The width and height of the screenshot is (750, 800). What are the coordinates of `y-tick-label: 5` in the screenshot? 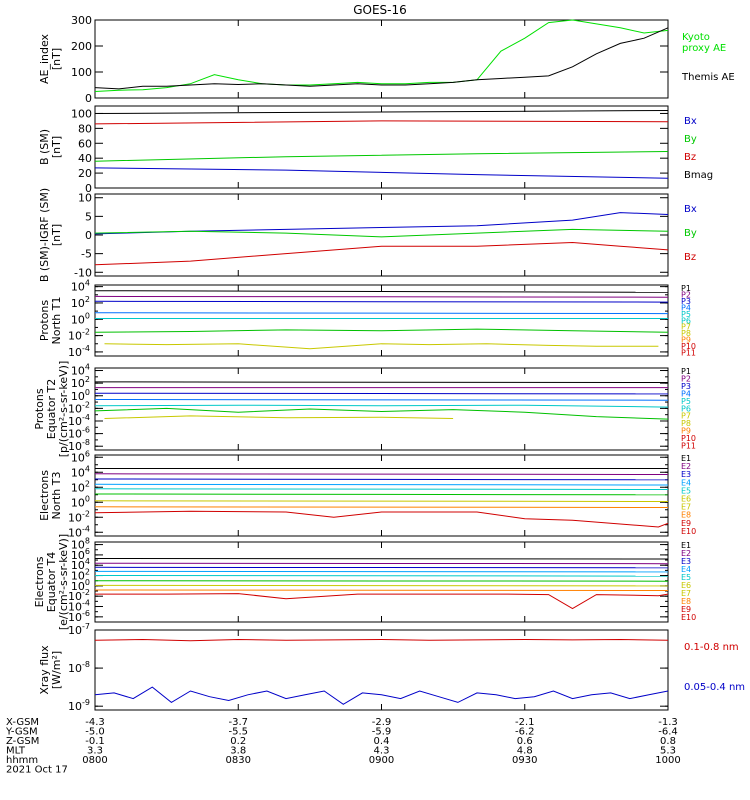 It's located at (88, 216).